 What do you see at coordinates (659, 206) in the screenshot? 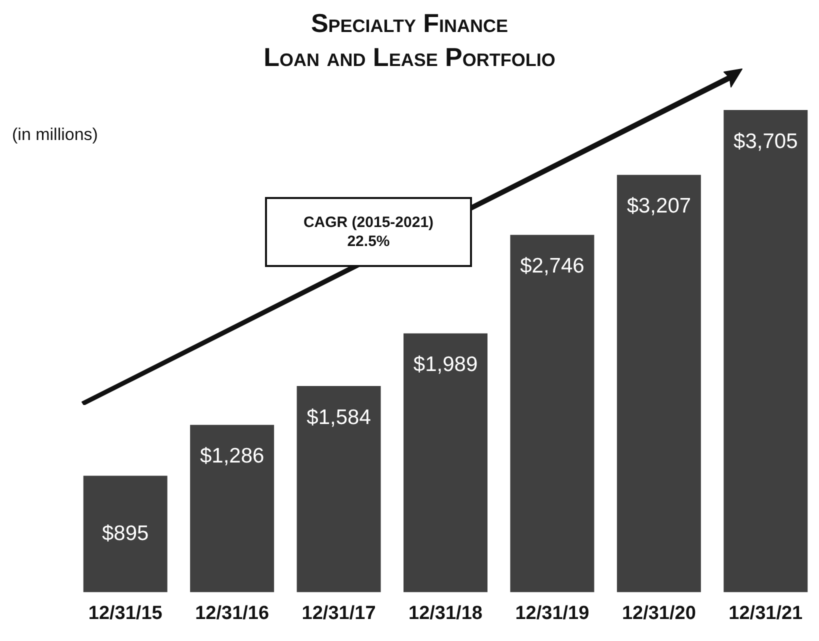
I see `data-label: $3,207` at bounding box center [659, 206].